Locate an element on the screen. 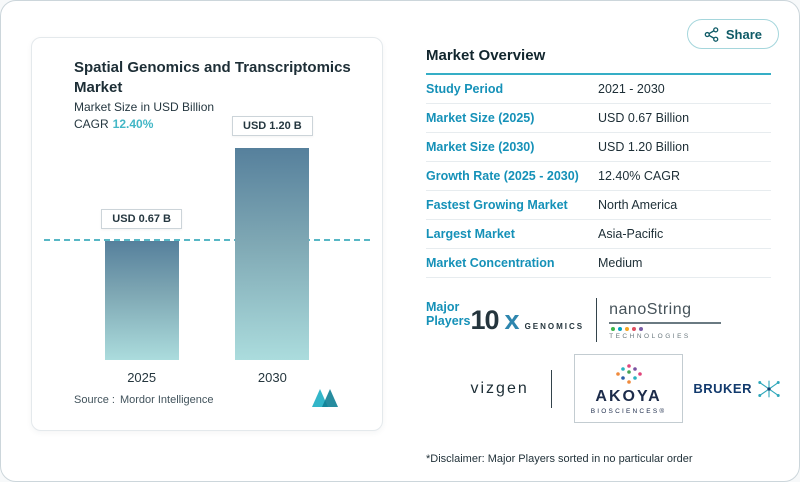  major-players-section: Major Players 10 x GENOMICS nanoString is located at coordinates (603, 357).